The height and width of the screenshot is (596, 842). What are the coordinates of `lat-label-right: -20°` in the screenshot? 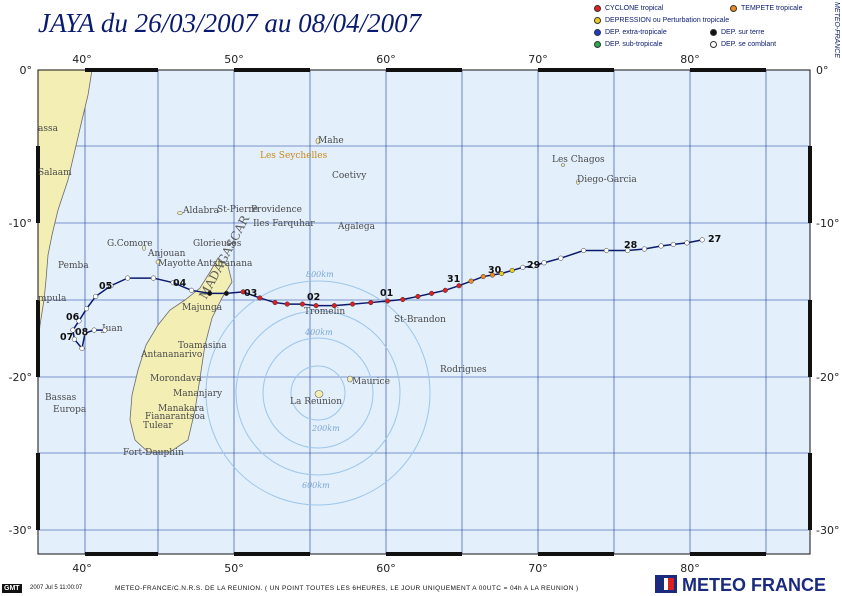 It's located at (827, 377).